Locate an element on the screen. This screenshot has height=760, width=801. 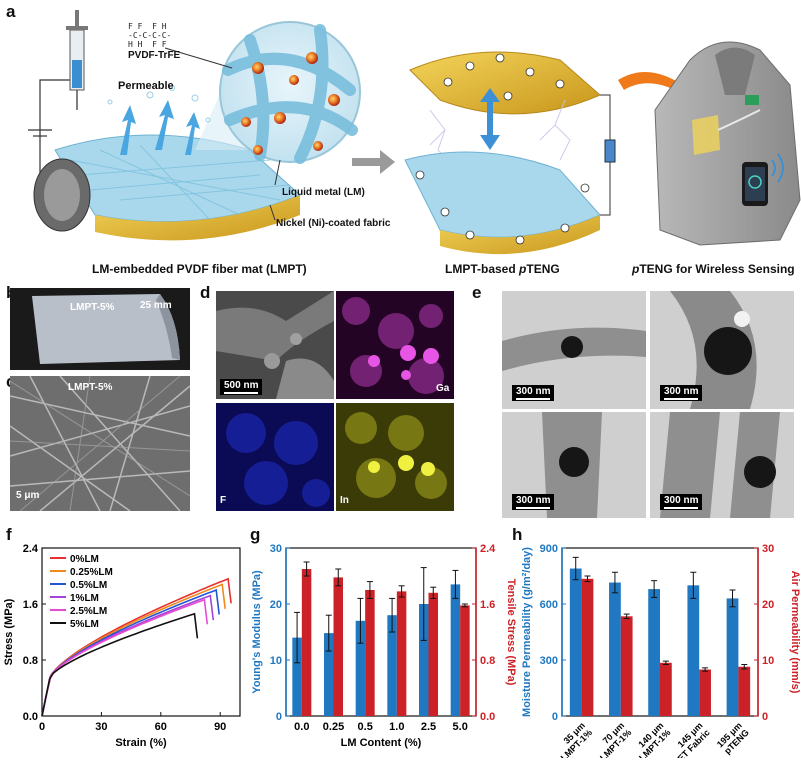
tem-image-2: 300 nm is located at coordinates (722, 350).